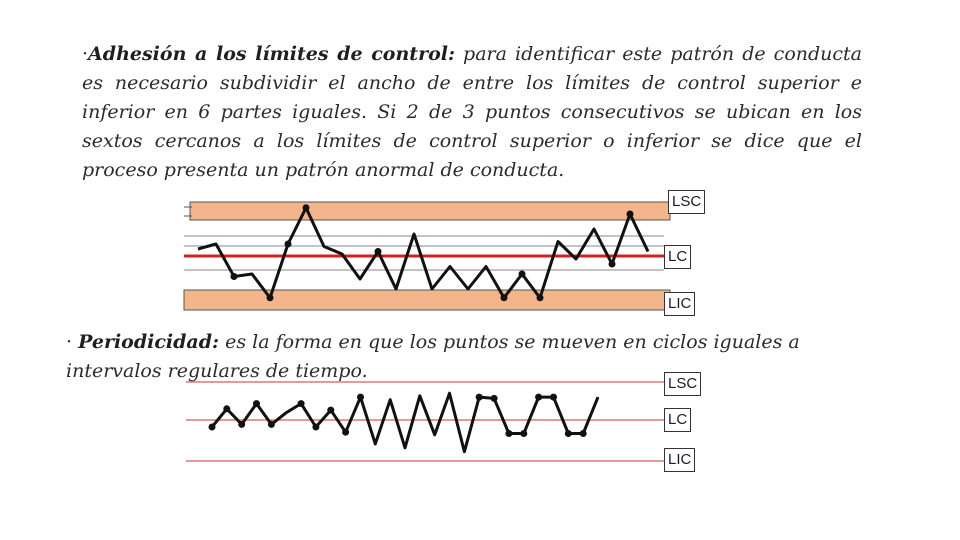 This screenshot has width=960, height=540. Describe the element at coordinates (427, 300) in the screenshot. I see `chart1-lower-band` at that location.